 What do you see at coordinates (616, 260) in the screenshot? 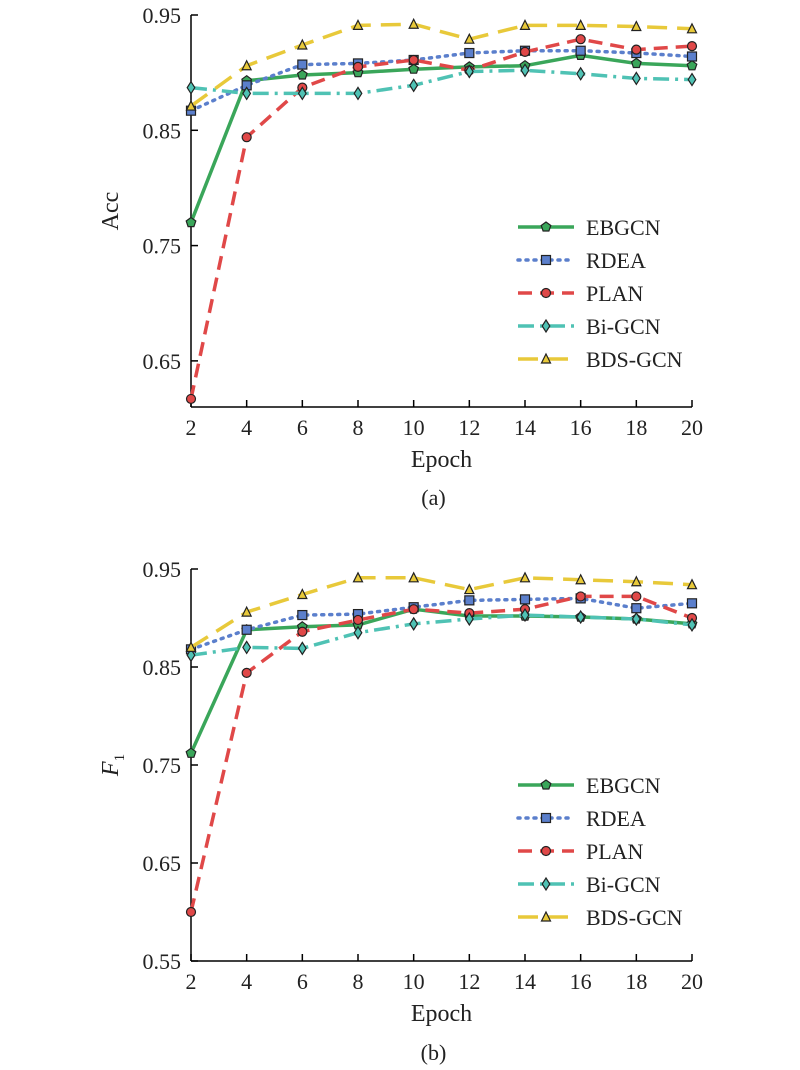
I see `legend-label: RDEA` at bounding box center [616, 260].